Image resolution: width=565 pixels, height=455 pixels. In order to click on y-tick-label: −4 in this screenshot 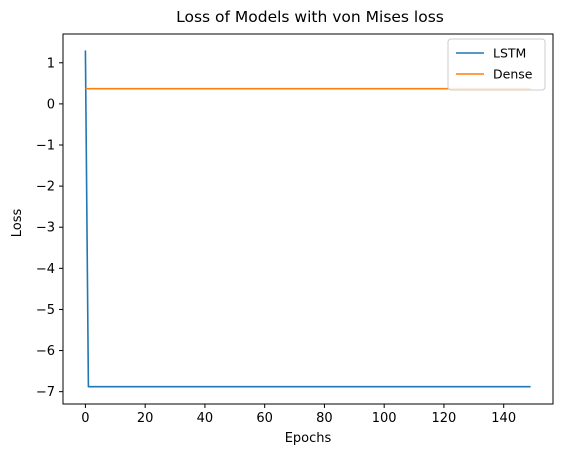, I will do `click(45, 269)`.